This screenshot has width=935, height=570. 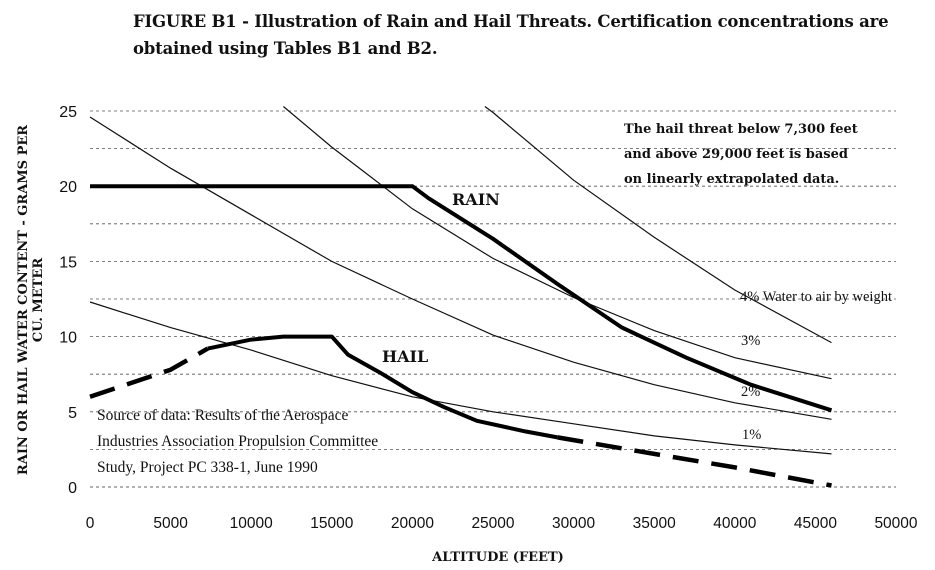 What do you see at coordinates (72, 413) in the screenshot?
I see `y-tick-label: 5` at bounding box center [72, 413].